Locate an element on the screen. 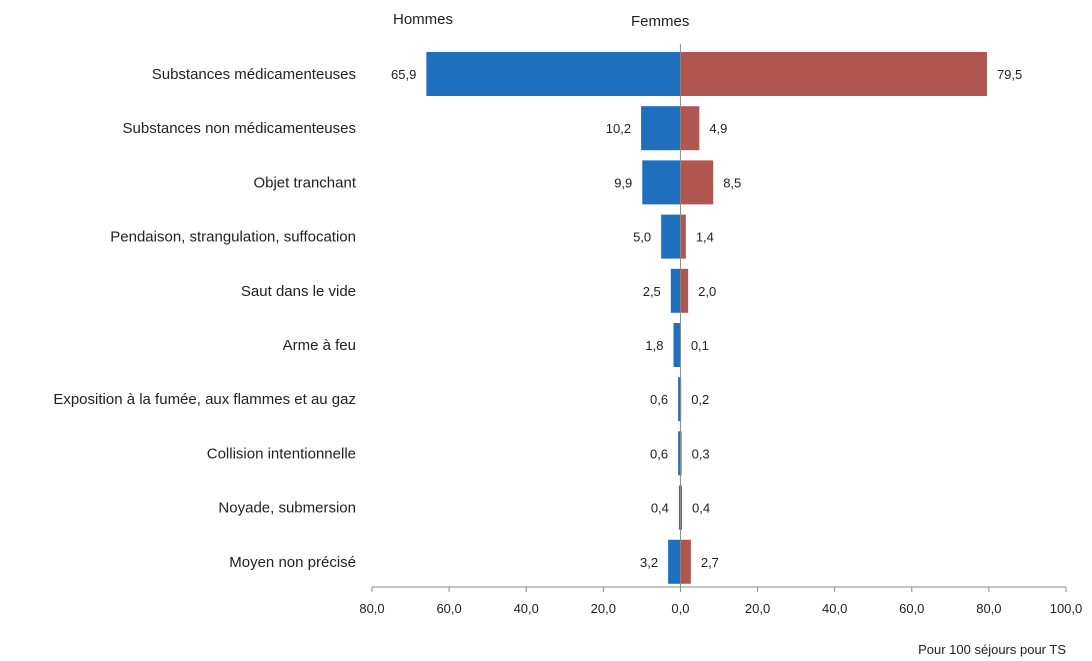 The height and width of the screenshot is (661, 1092). category-label: Pendaison, strangulation, suffocation is located at coordinates (233, 237).